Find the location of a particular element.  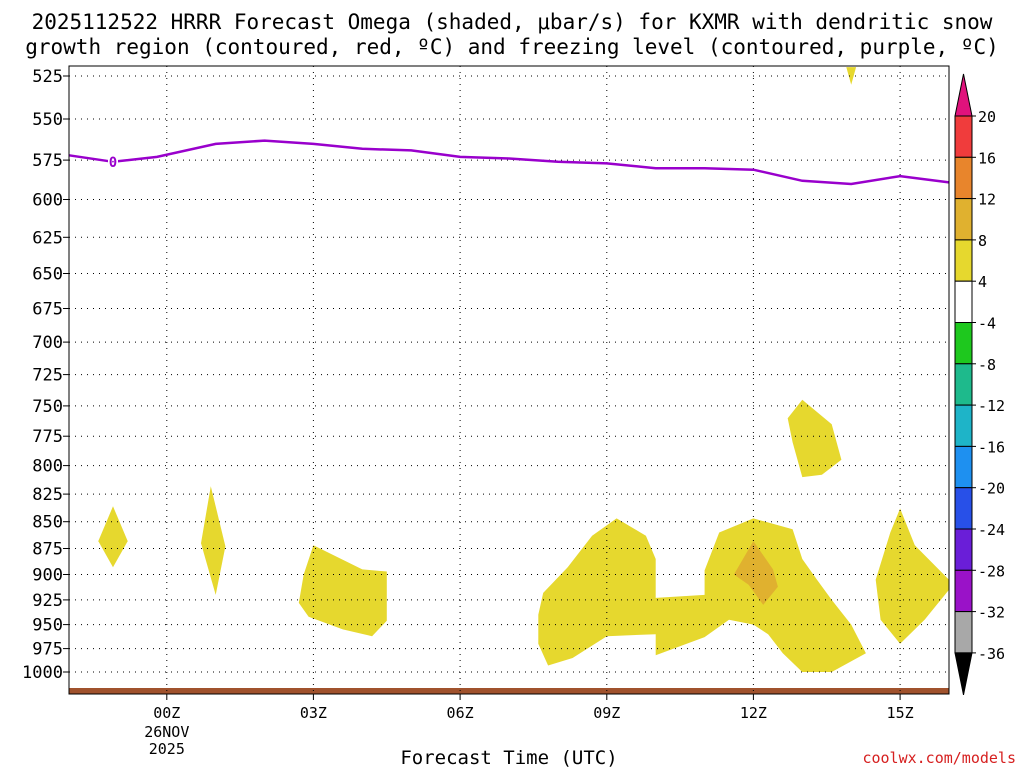

colorbar-label-5: 4 is located at coordinates (982, 282).